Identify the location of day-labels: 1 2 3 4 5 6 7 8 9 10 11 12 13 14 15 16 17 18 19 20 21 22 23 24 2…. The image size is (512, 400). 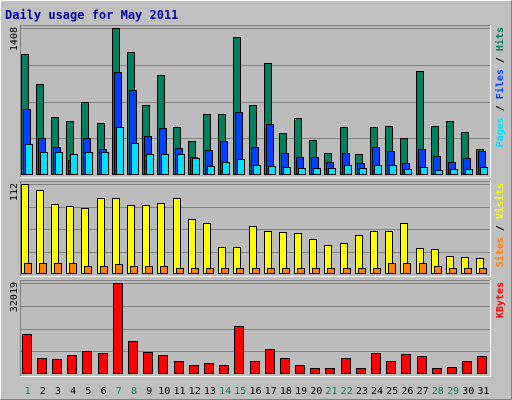
(257, 391).